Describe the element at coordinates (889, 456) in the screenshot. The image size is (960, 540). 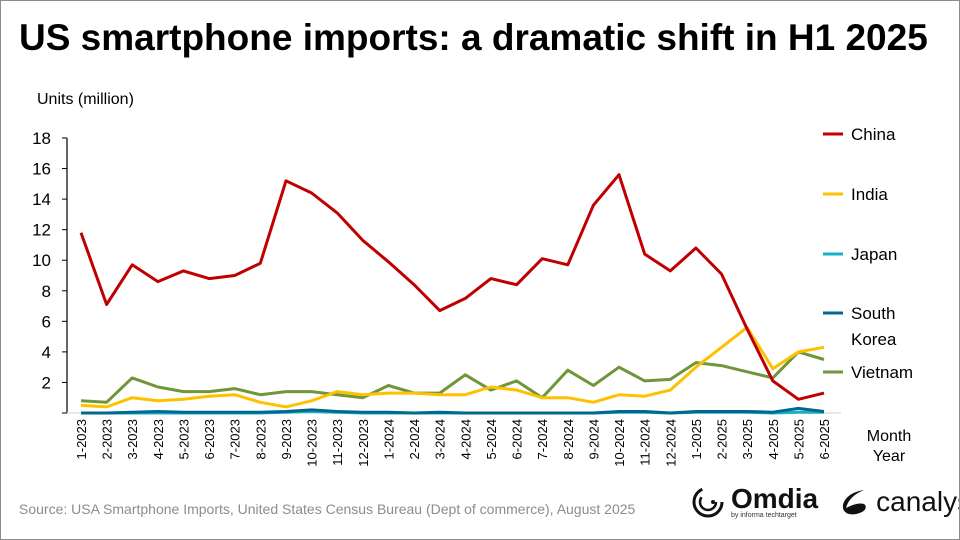
I see `x-axis-label: Year` at that location.